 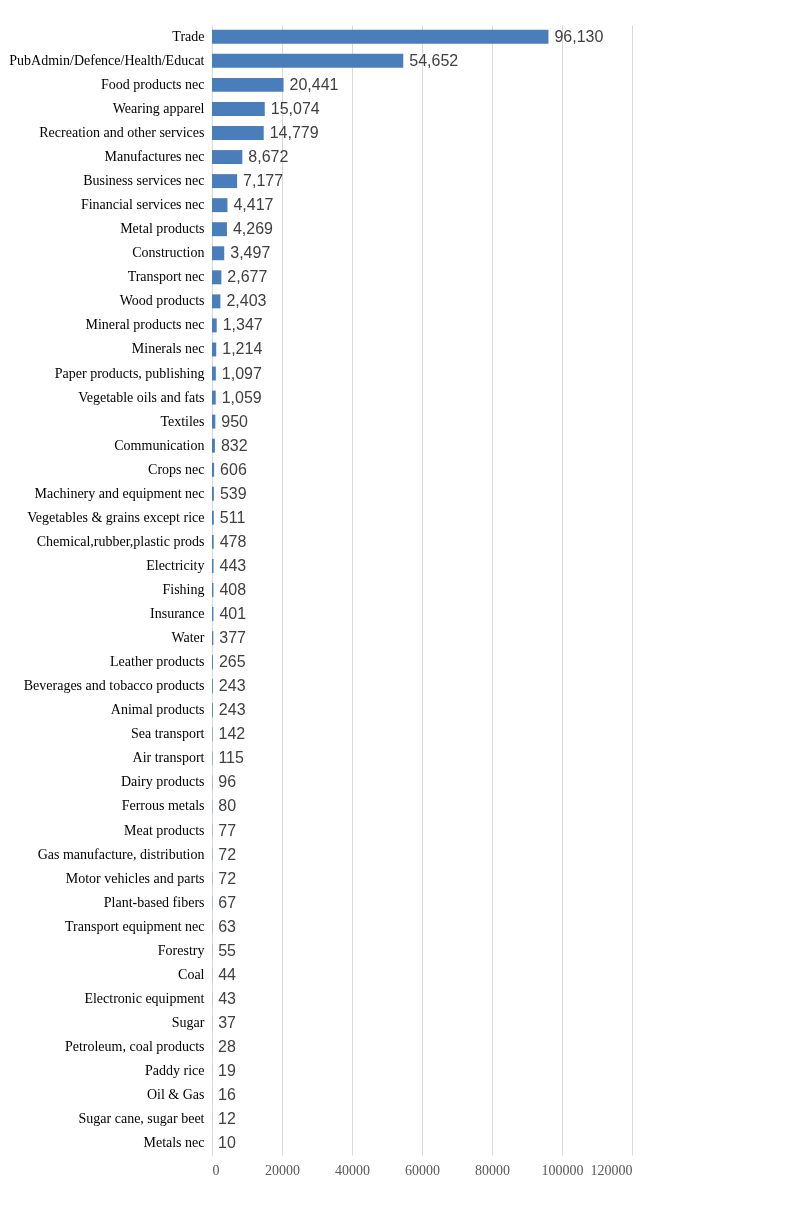 I want to click on y-tick-label: Crops nec, so click(x=176, y=469).